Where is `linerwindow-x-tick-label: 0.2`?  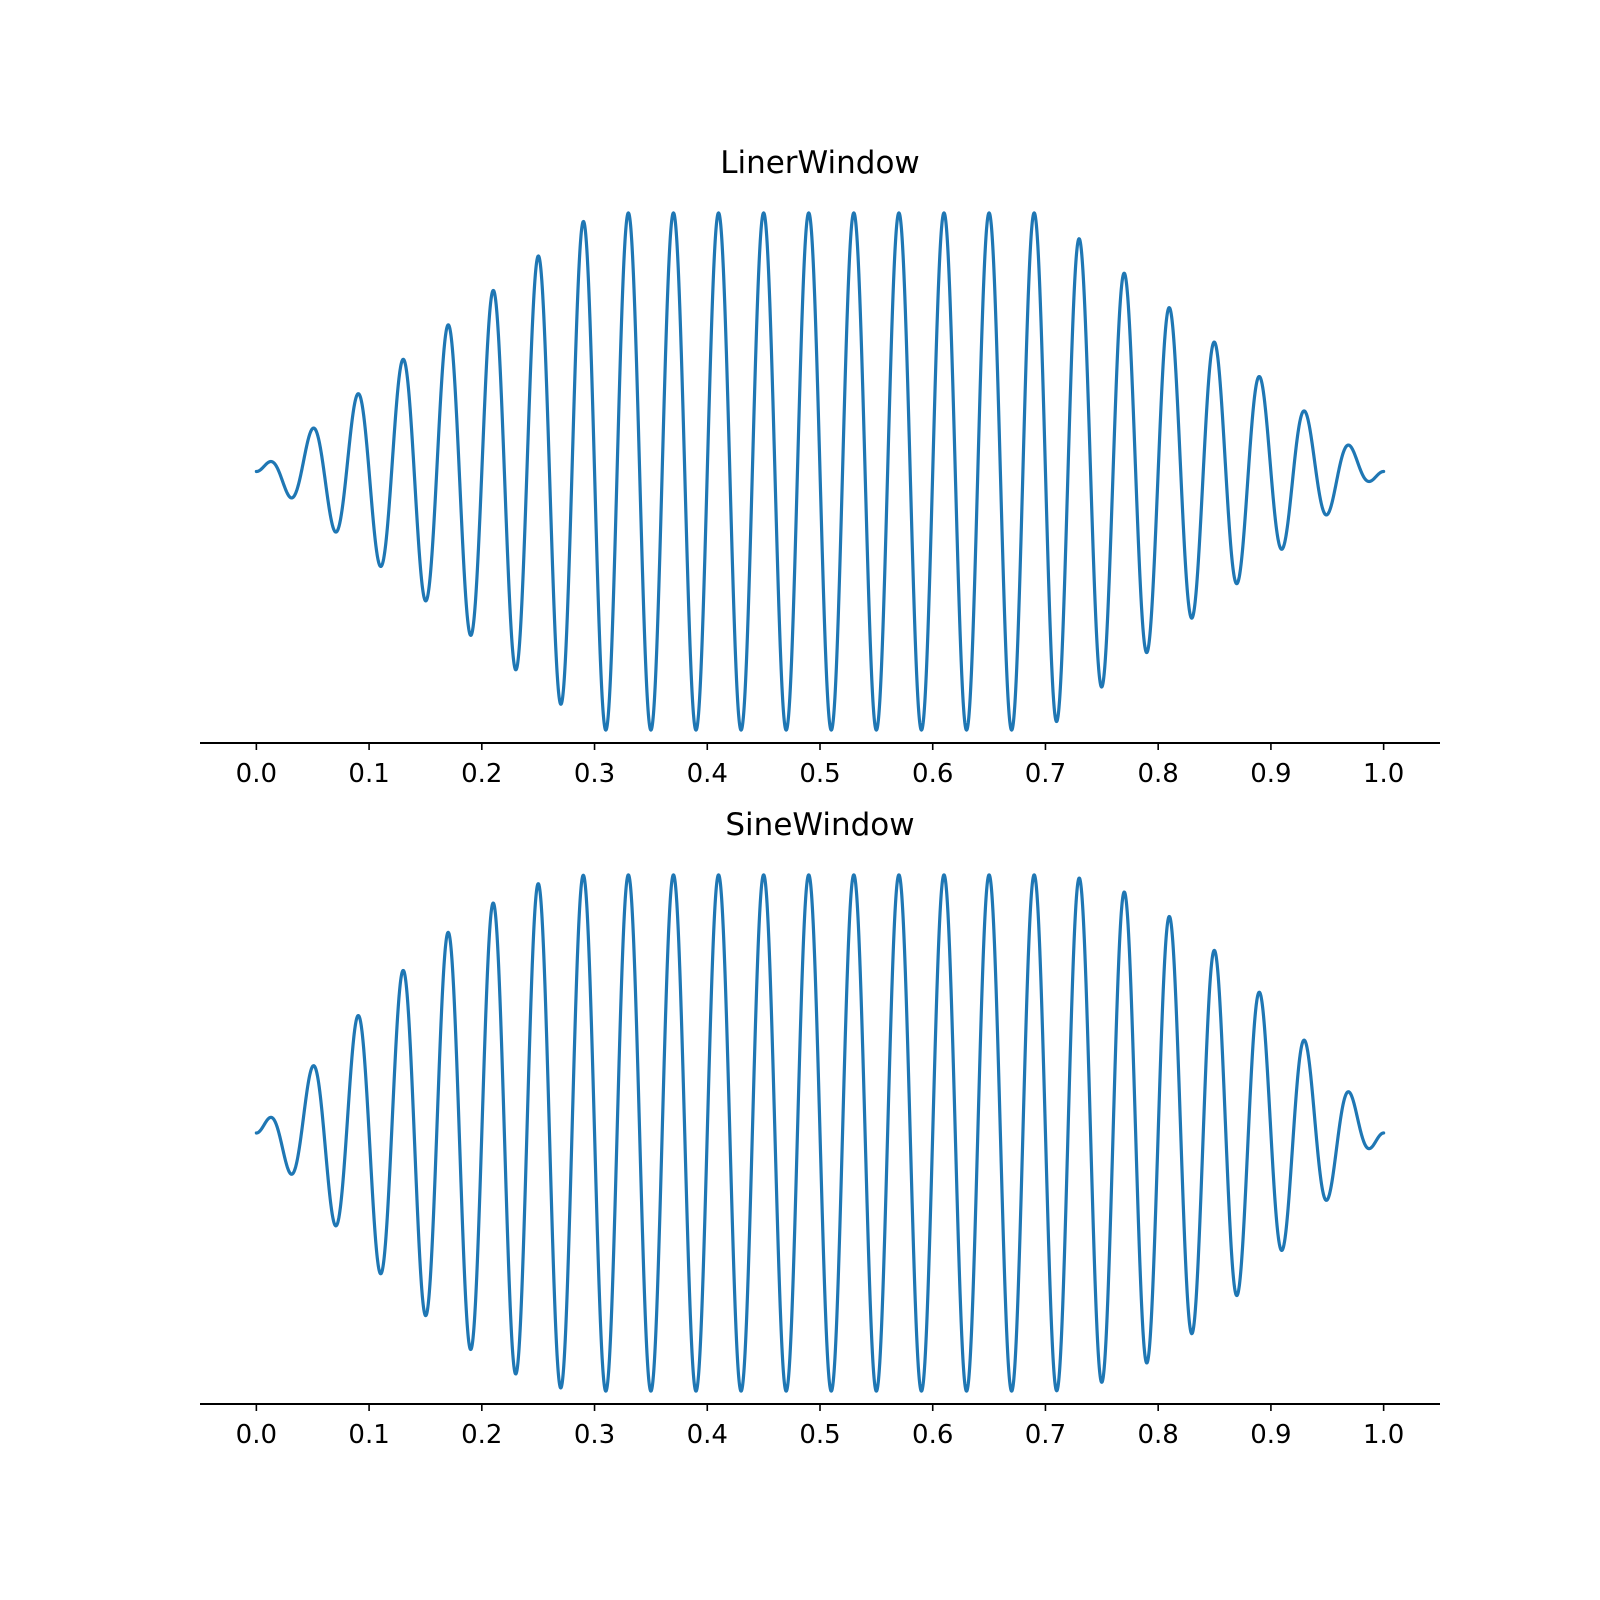
linerwindow-x-tick-label: 0.2 is located at coordinates (481, 774).